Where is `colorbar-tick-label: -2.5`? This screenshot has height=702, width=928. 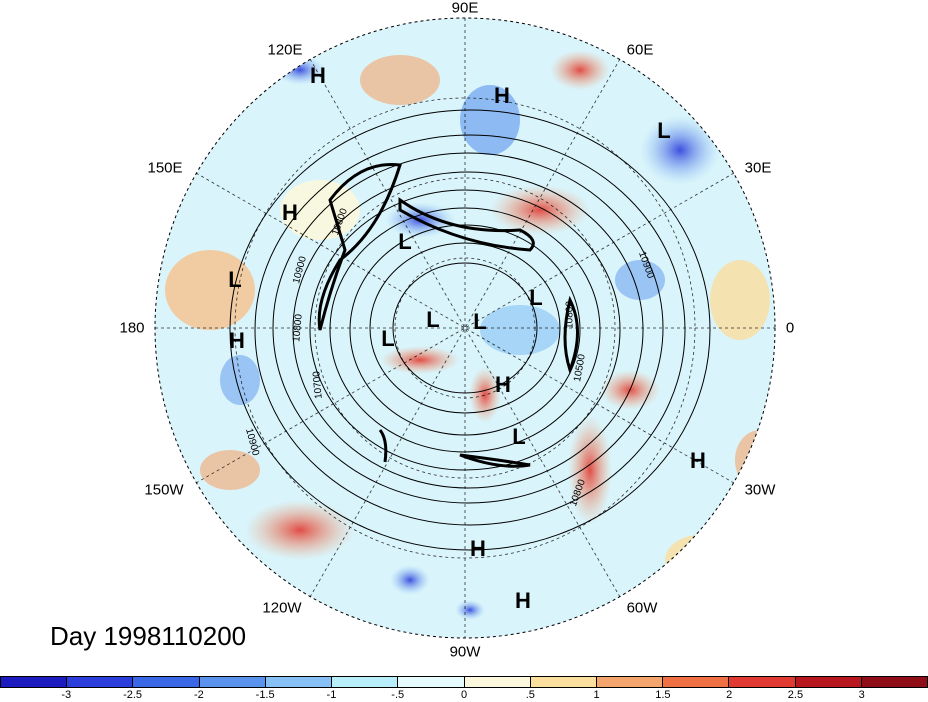 colorbar-tick-label: -2.5 is located at coordinates (133, 695).